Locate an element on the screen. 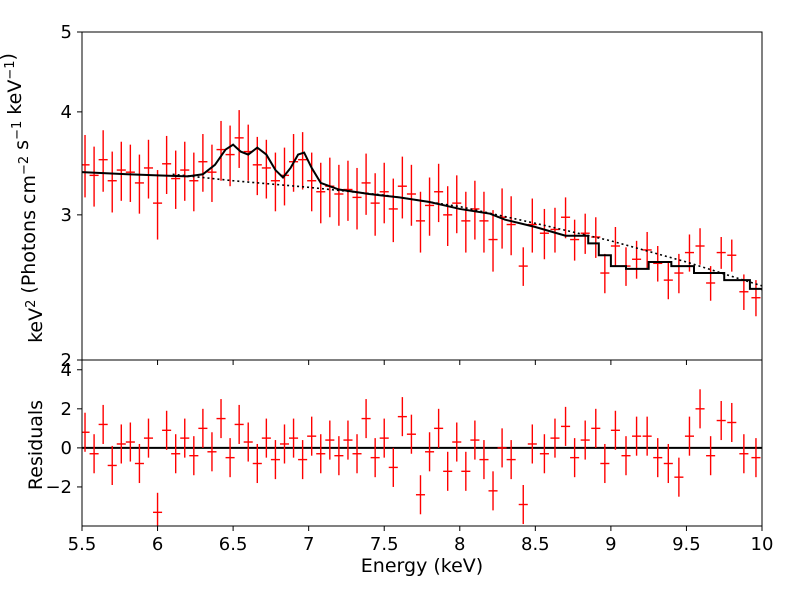  continuum-model-line is located at coordinates (467, 230).